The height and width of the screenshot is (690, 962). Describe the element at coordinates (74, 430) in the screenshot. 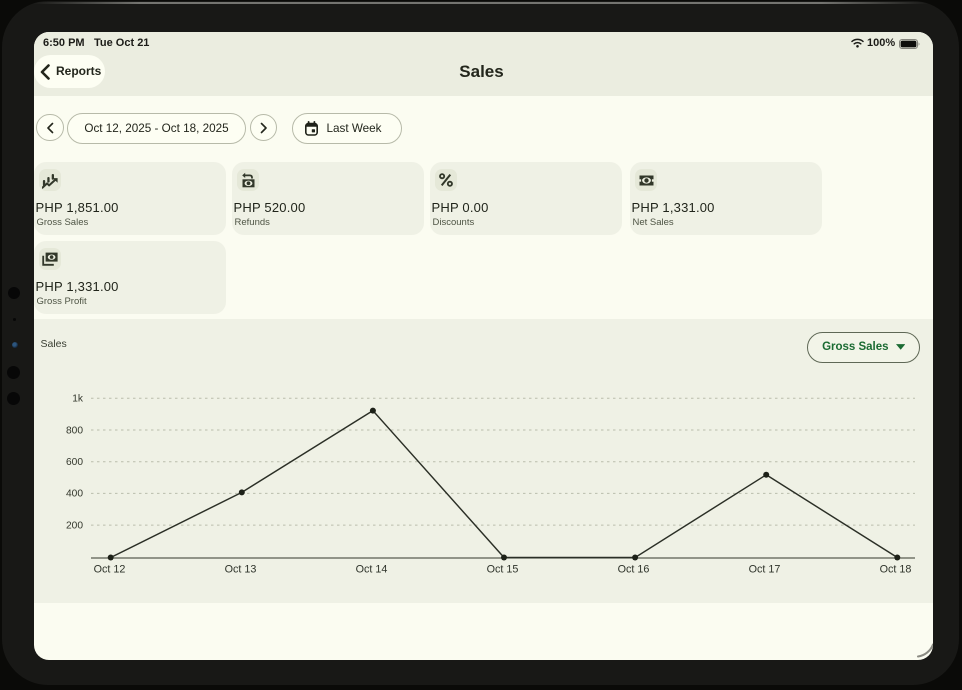

I see `svg-text: 800` at that location.